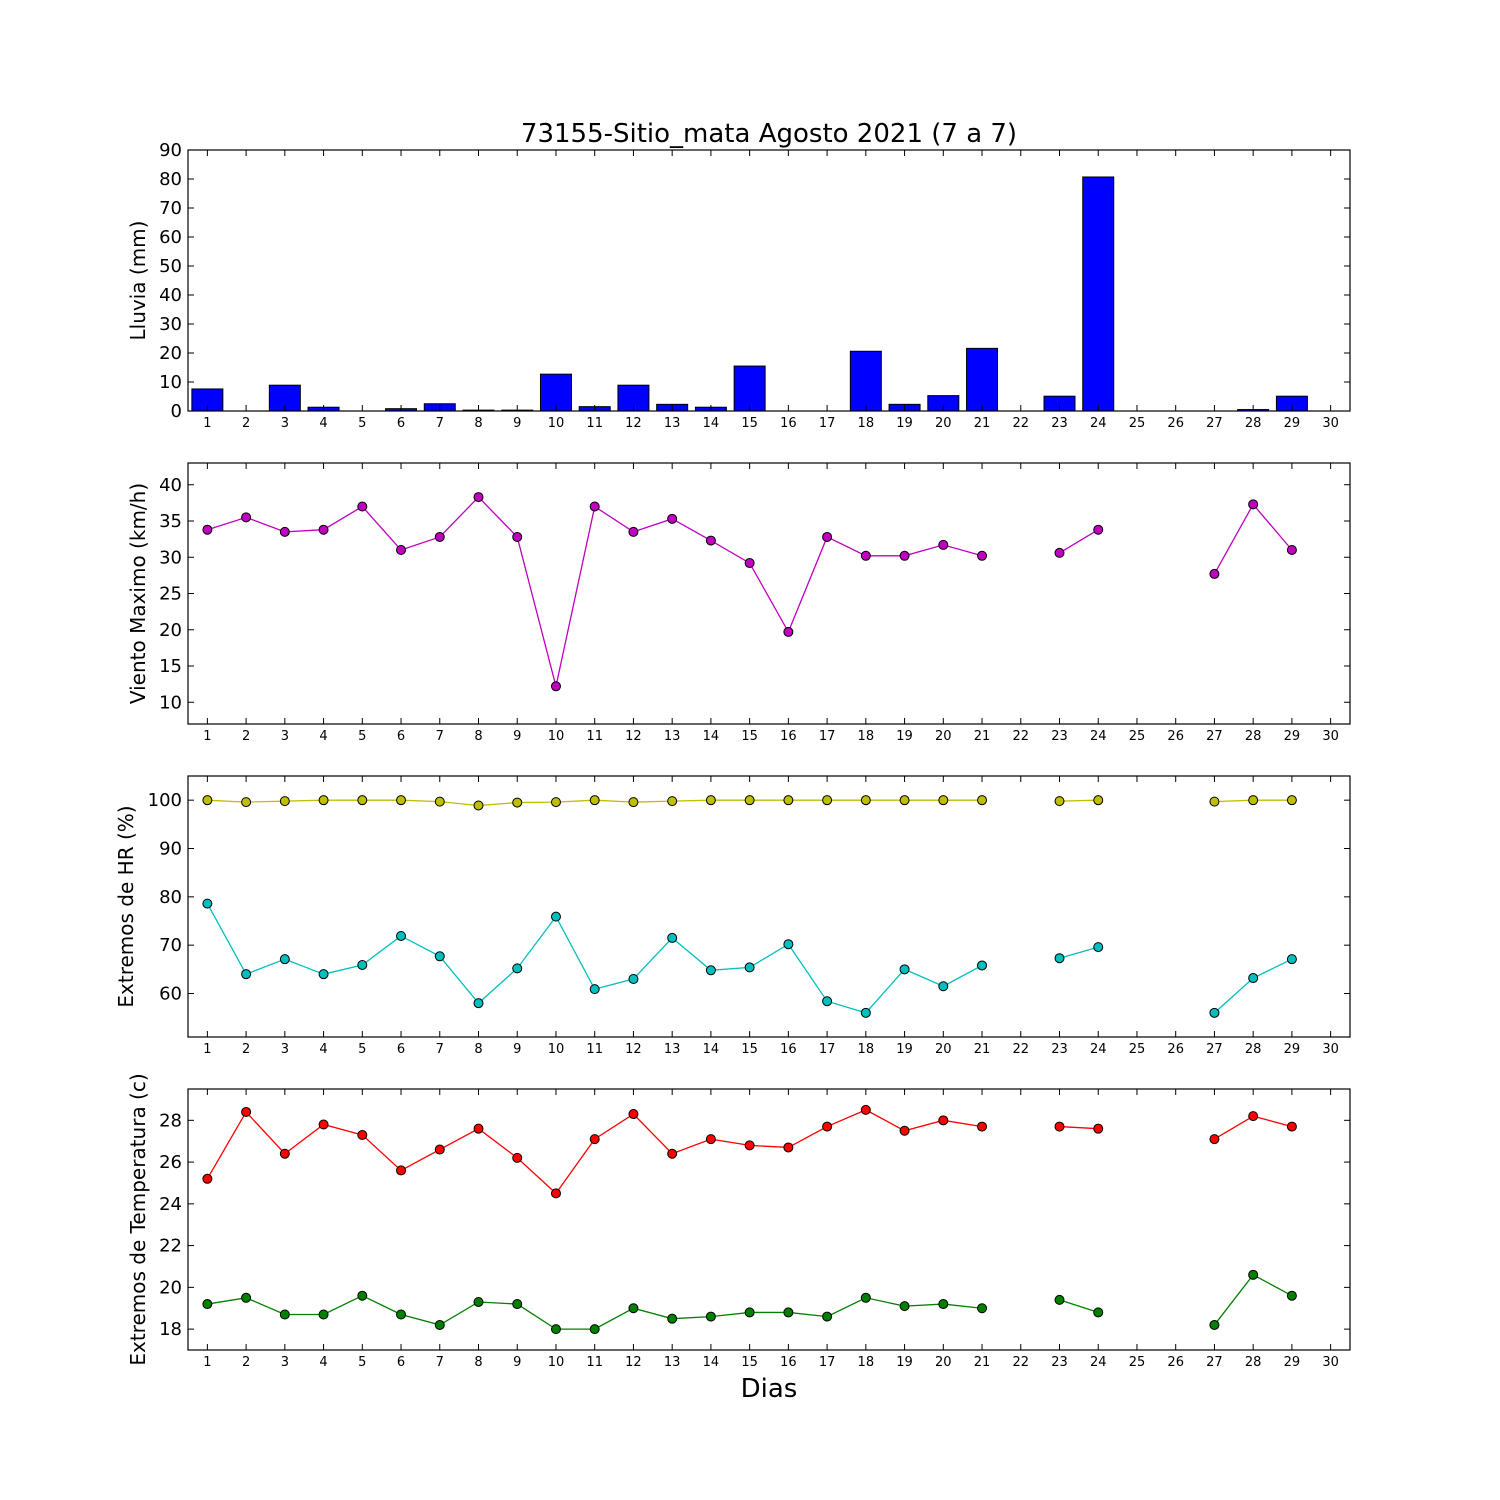  I want to click on wind-x-tick-label: 2, so click(246, 736).